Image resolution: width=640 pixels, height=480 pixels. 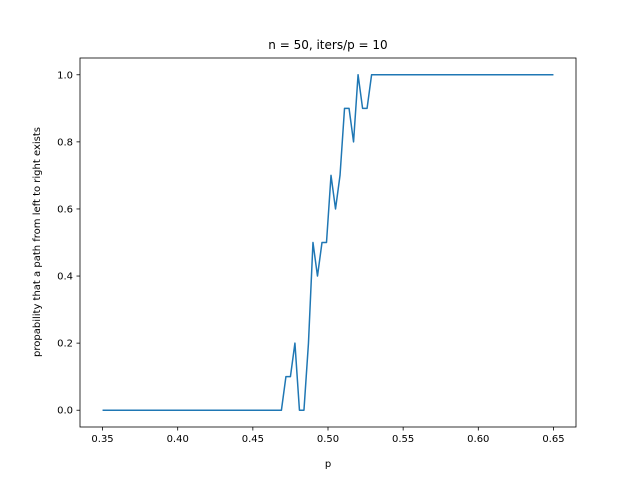 I want to click on chart-title: n = 50, iters/p = 10, so click(x=327, y=45).